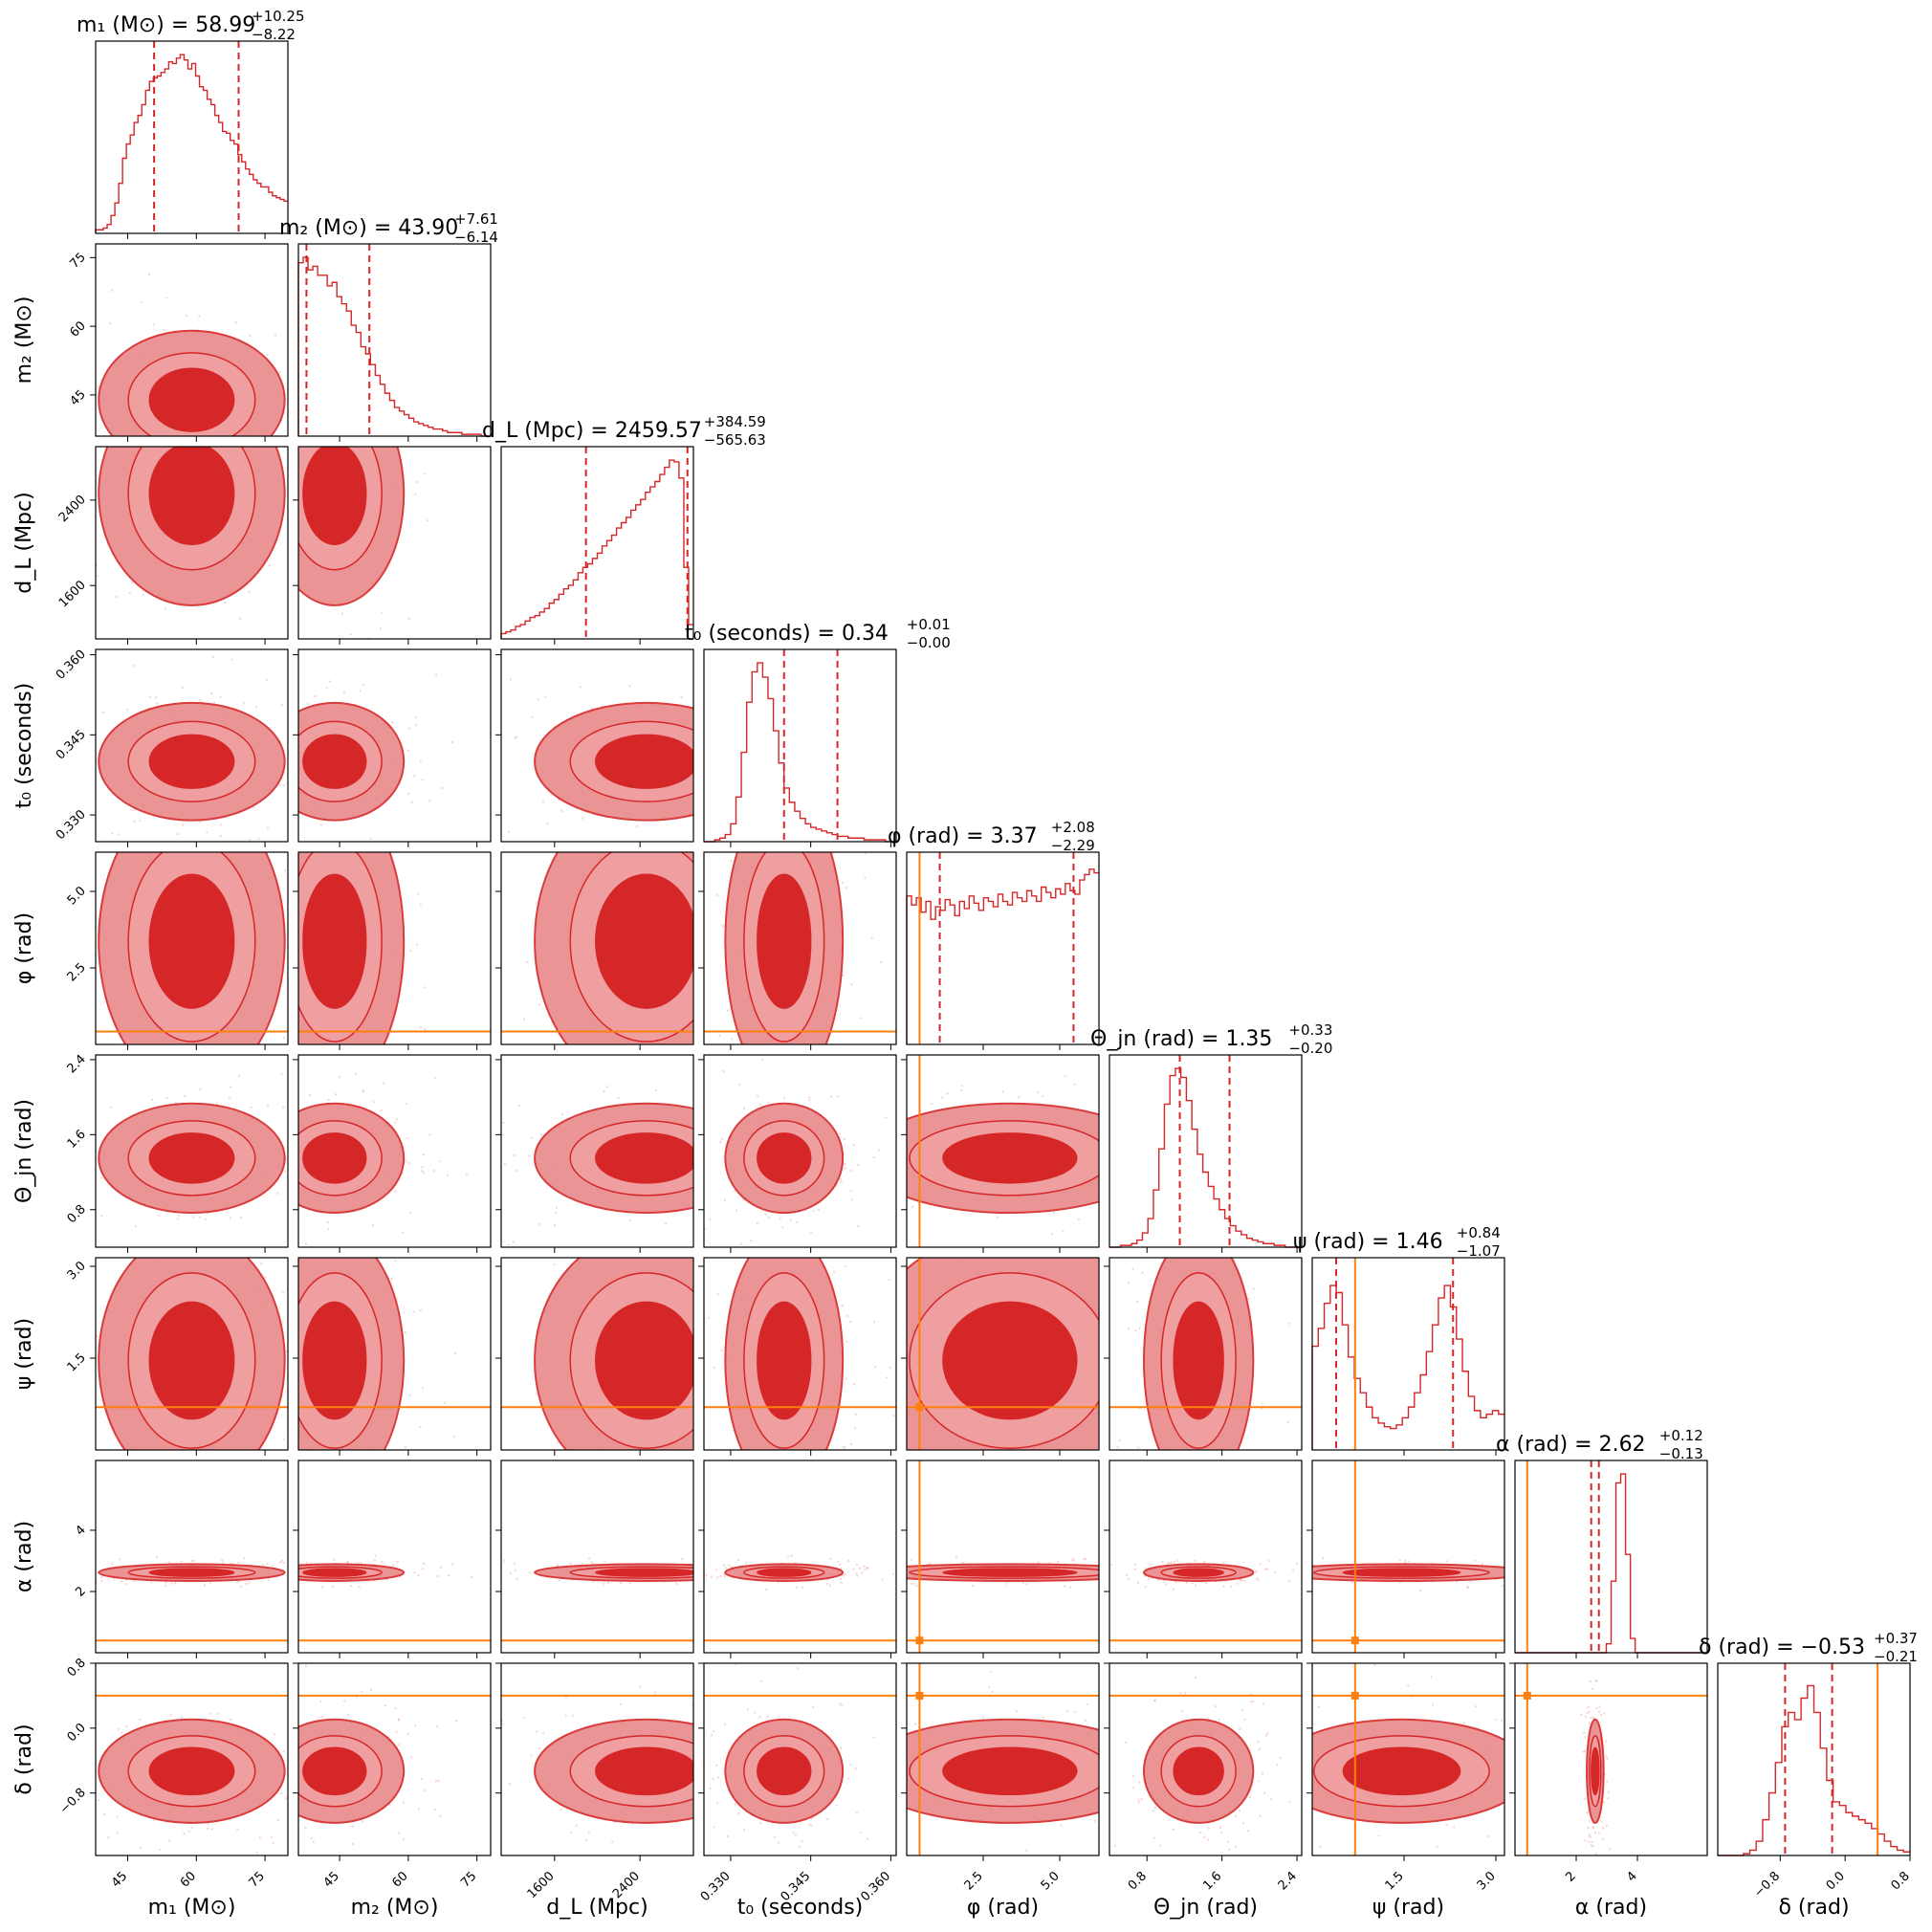 This screenshot has width=1932, height=1932. What do you see at coordinates (399, 1879) in the screenshot?
I see `x-tick-label: 60` at bounding box center [399, 1879].